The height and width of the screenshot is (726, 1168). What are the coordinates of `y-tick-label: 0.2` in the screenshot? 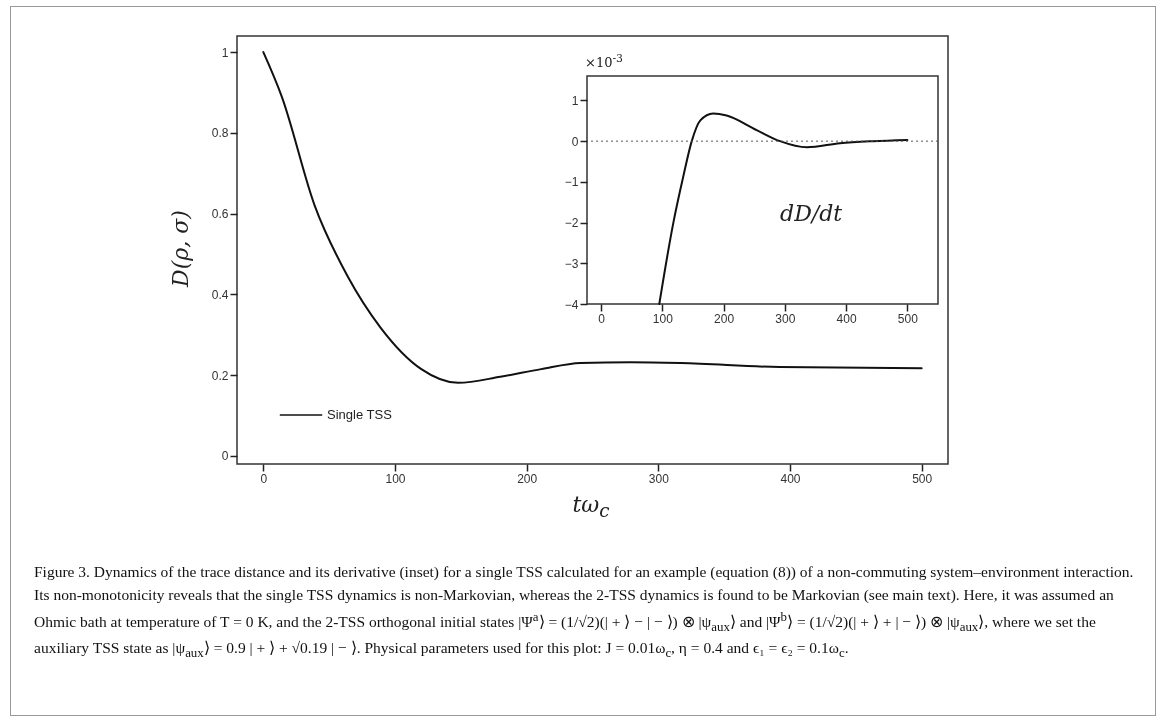 It's located at (220, 375).